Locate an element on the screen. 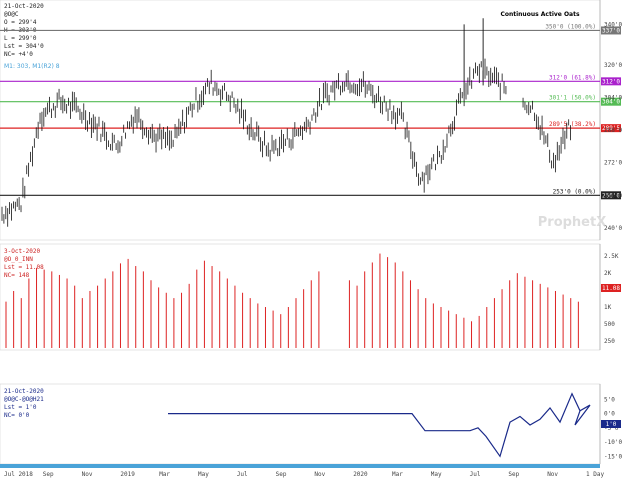 This screenshot has height=480, width=640. x-axis-label: 2019 is located at coordinates (127, 474).